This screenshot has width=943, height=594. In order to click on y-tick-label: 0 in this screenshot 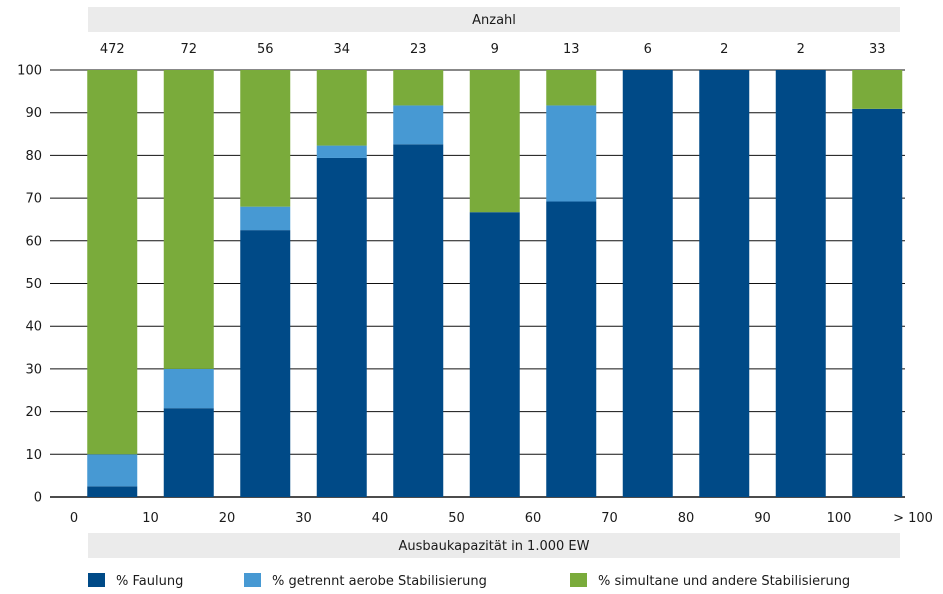, I will do `click(38, 498)`.